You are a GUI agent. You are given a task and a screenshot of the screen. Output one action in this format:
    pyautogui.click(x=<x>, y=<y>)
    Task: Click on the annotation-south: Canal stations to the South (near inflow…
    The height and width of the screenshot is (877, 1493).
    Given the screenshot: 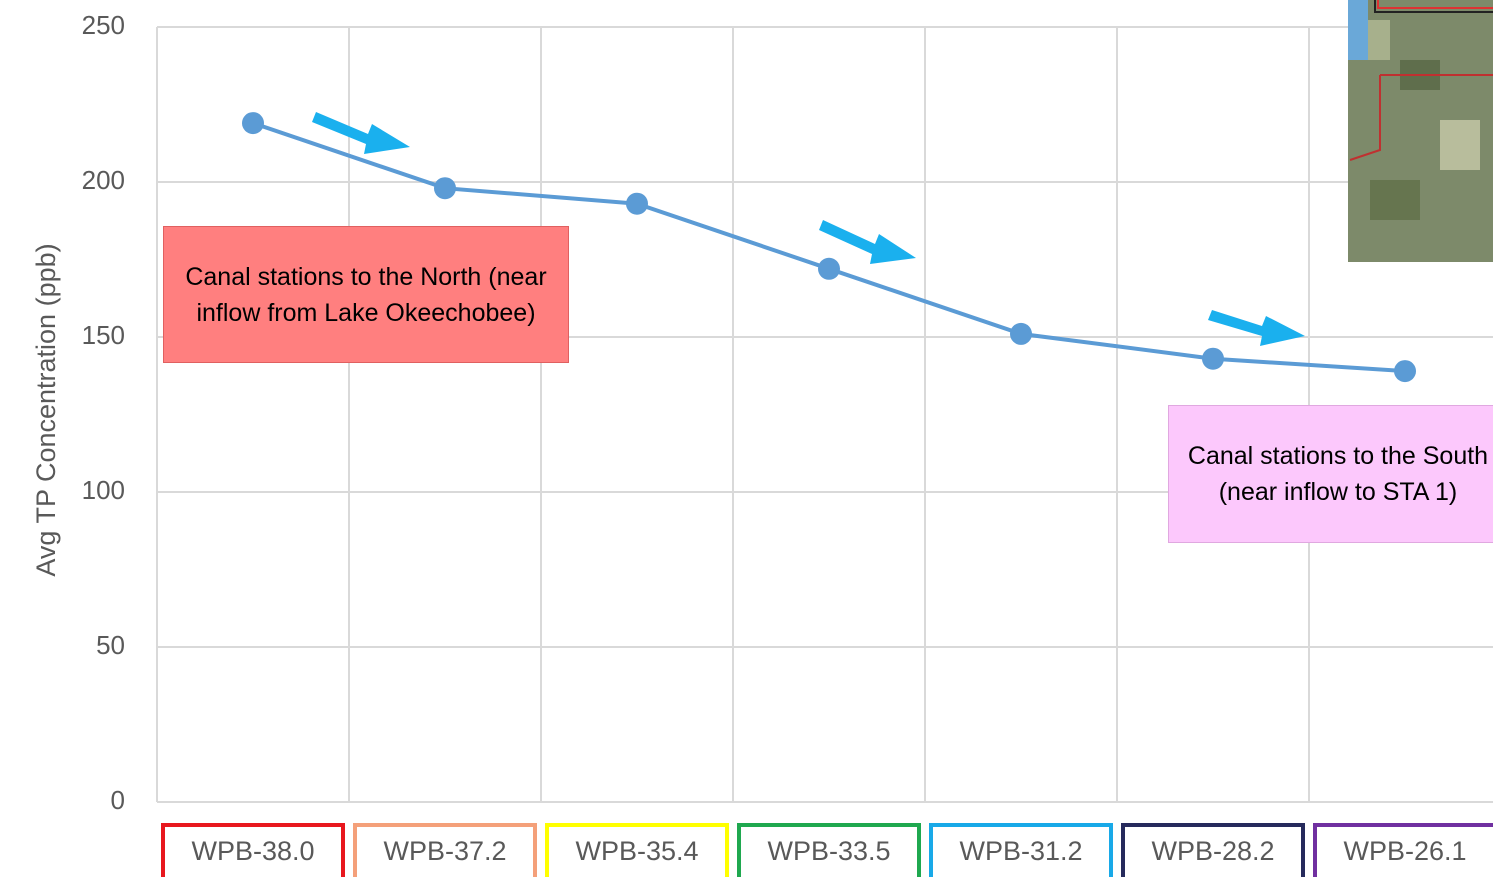 What is the action you would take?
    pyautogui.click(x=1330, y=474)
    